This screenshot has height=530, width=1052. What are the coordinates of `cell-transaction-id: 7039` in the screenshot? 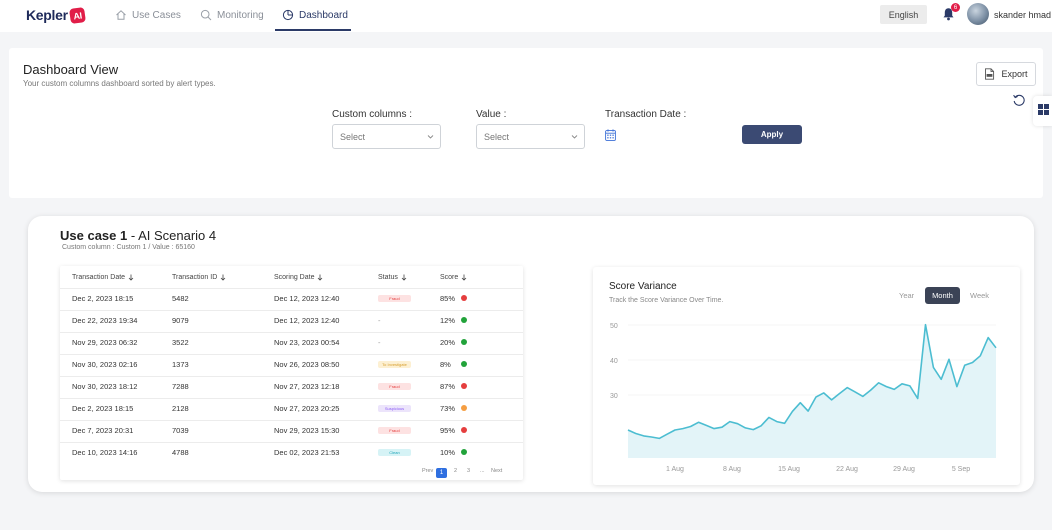 It's located at (180, 430).